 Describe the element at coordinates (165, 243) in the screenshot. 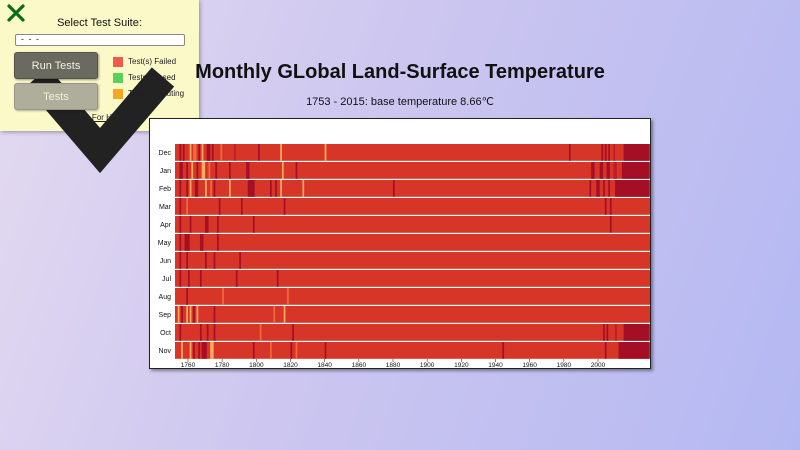

I see `month-label: May` at that location.